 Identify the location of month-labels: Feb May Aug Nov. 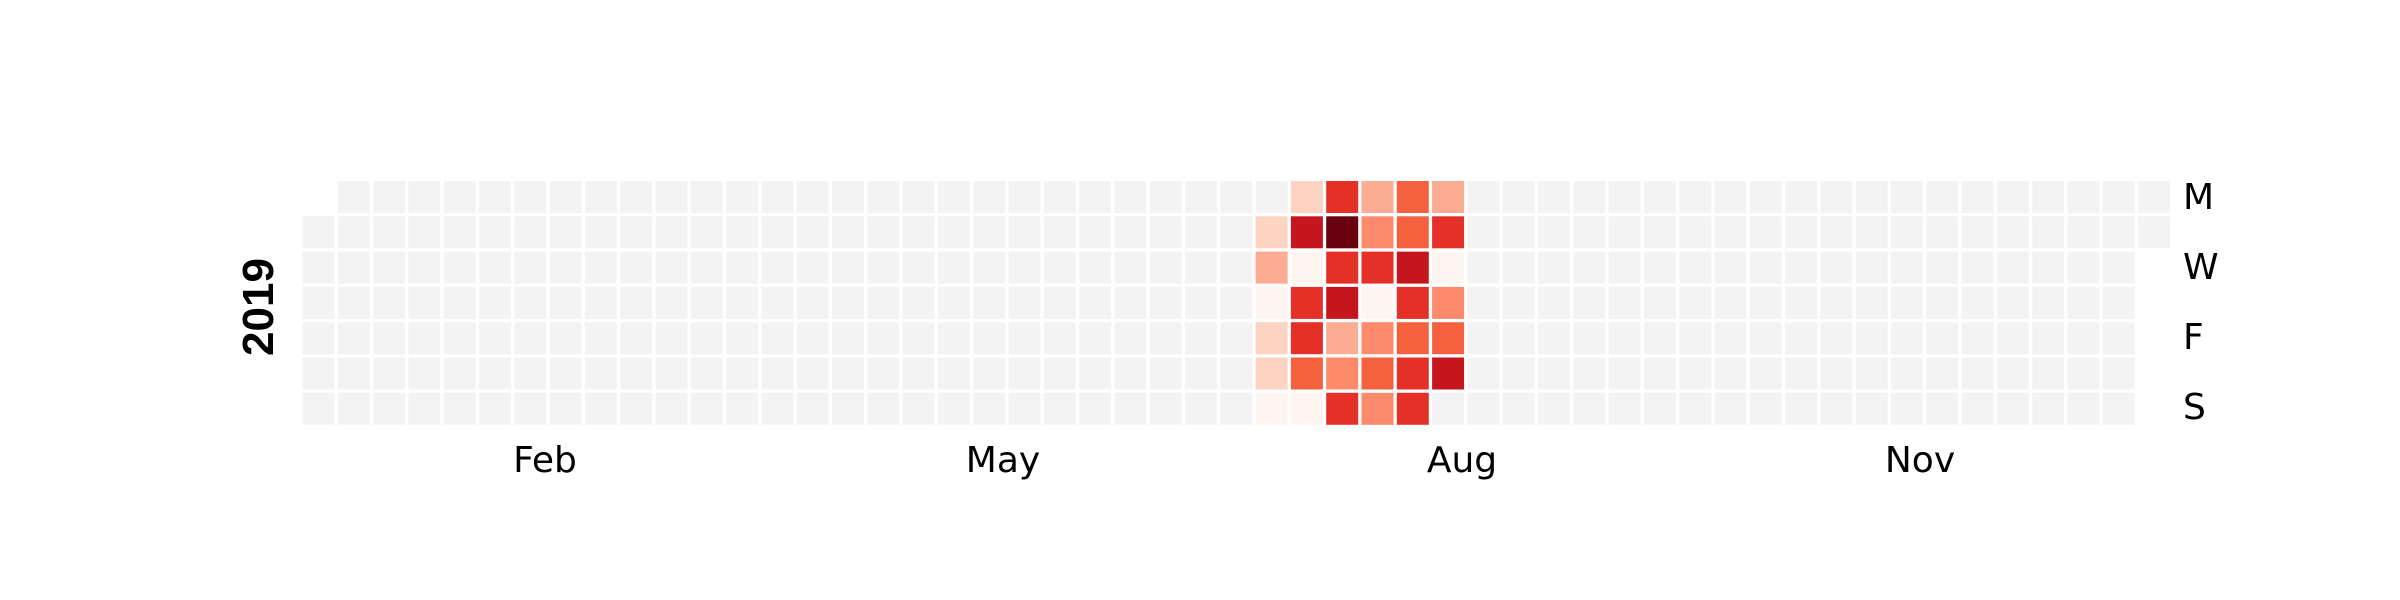
(1234, 460).